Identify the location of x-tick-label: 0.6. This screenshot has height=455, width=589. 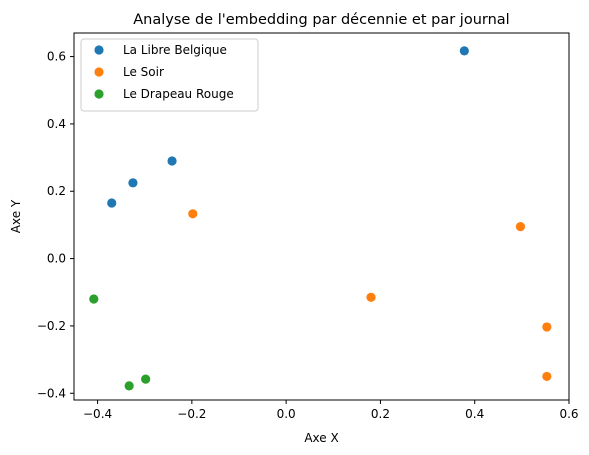
(568, 414).